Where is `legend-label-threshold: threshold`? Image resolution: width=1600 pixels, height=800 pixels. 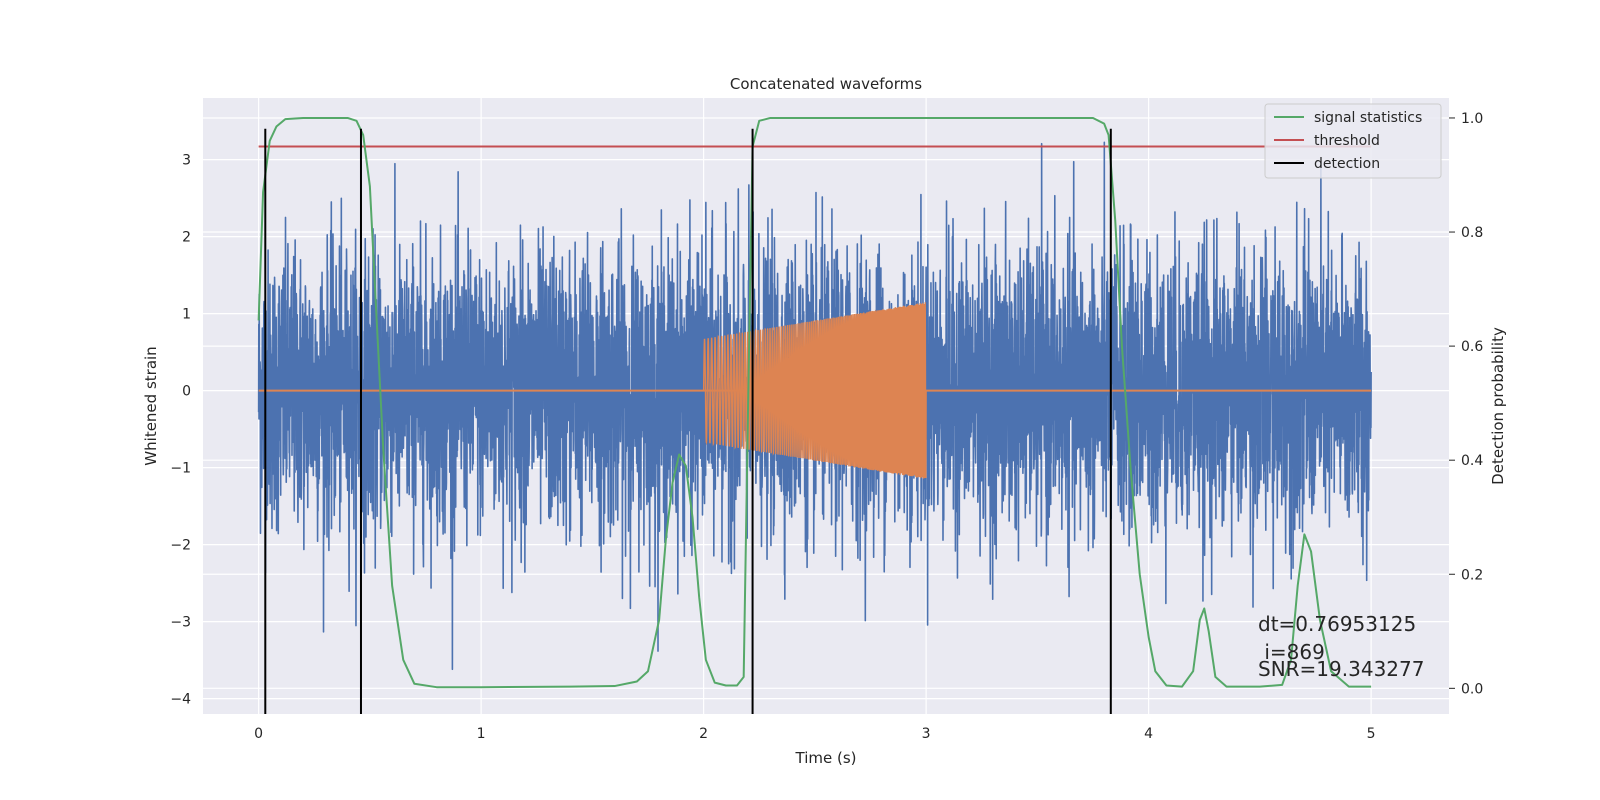 legend-label-threshold: threshold is located at coordinates (1347, 141).